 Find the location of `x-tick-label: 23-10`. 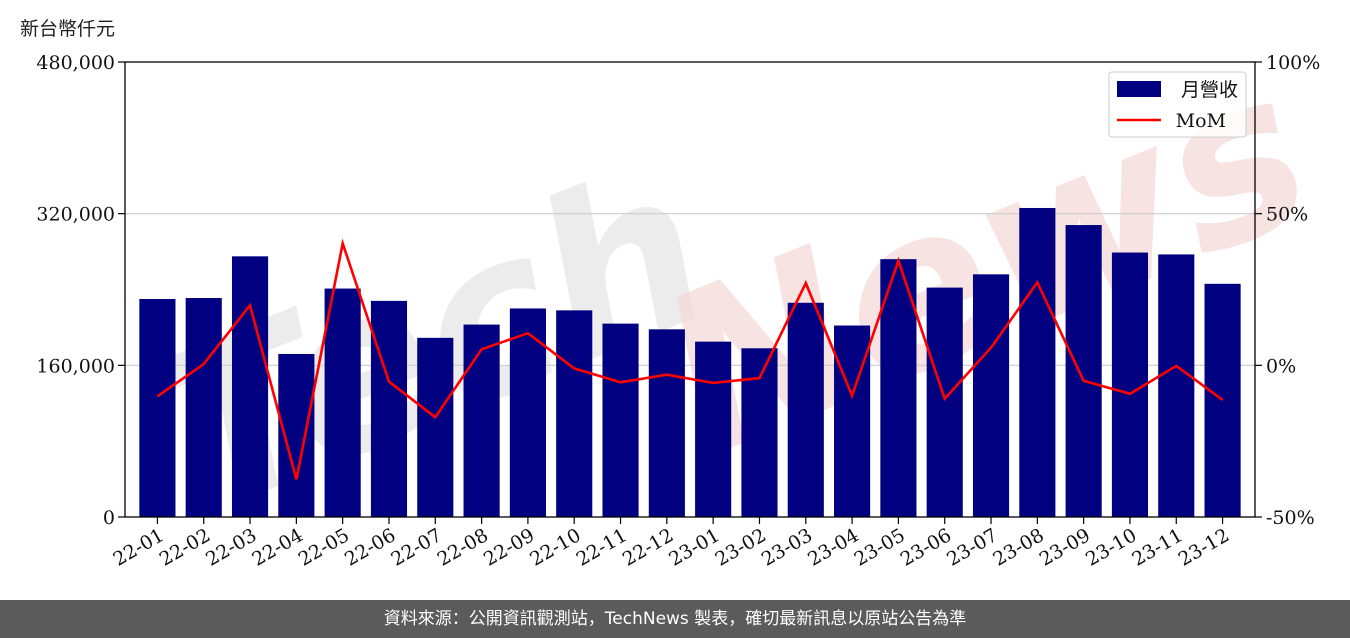

x-tick-label: 23-10 is located at coordinates (1111, 547).